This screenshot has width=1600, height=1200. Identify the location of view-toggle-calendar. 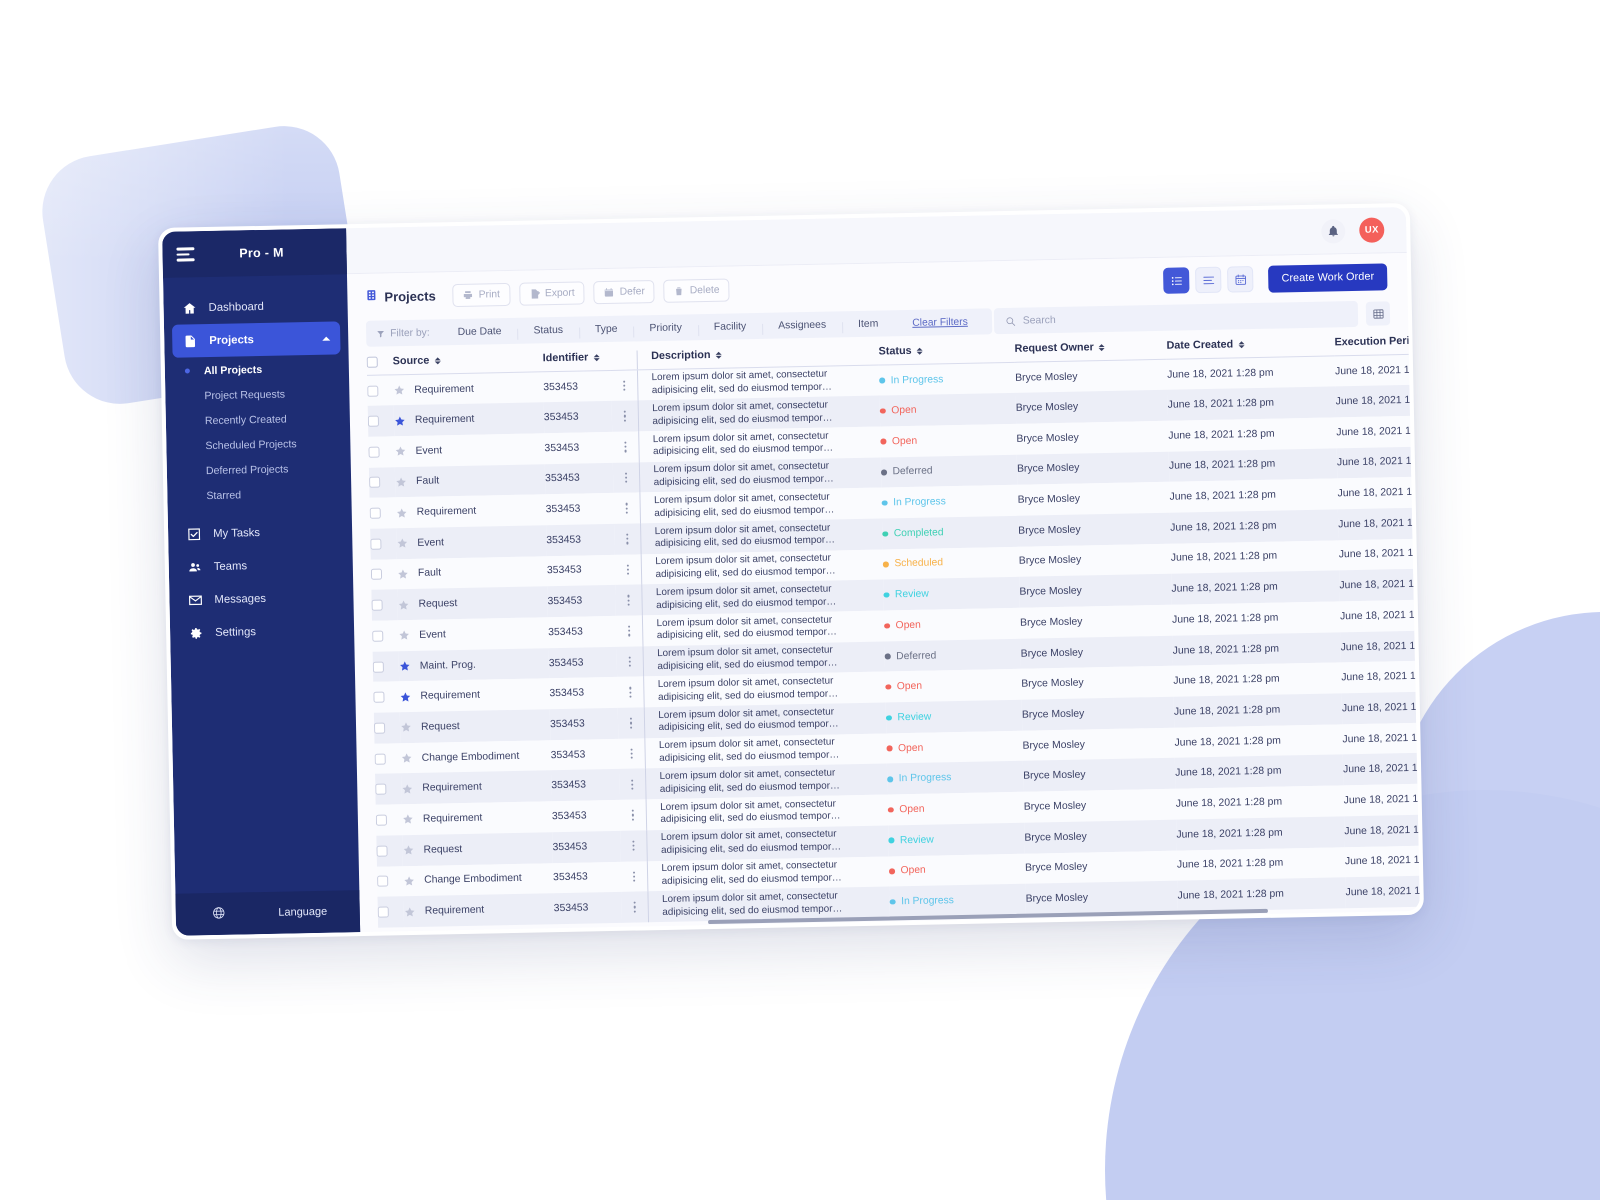
(1240, 279).